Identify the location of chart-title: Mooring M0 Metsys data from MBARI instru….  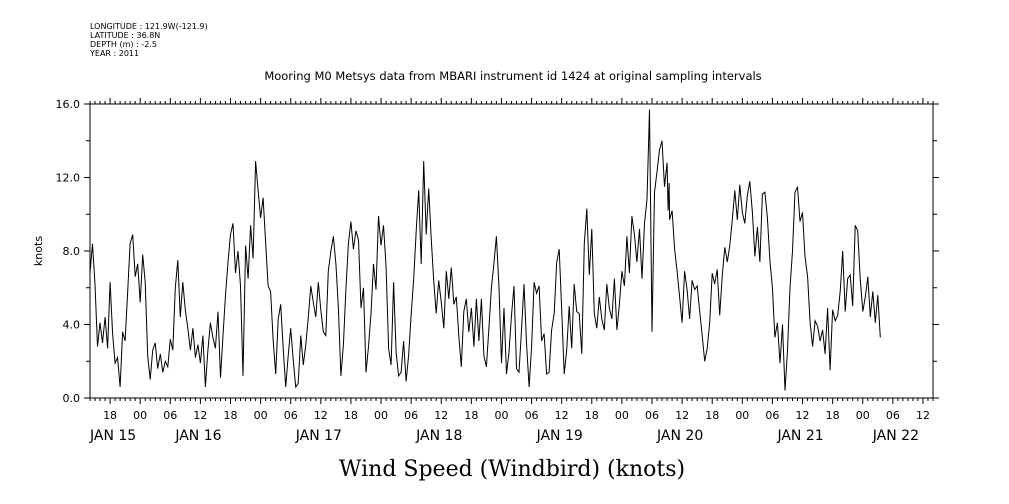
(512, 76).